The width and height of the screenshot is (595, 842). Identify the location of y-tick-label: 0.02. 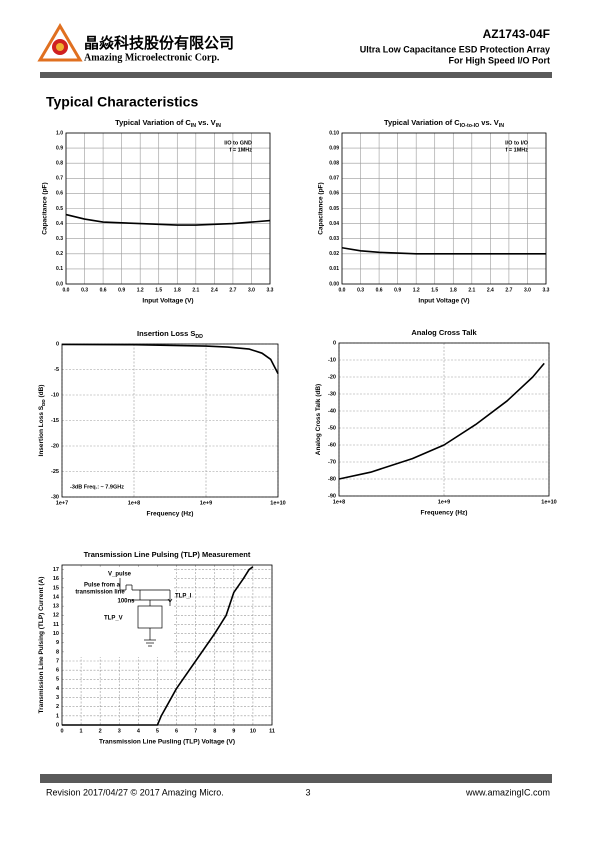
(334, 254).